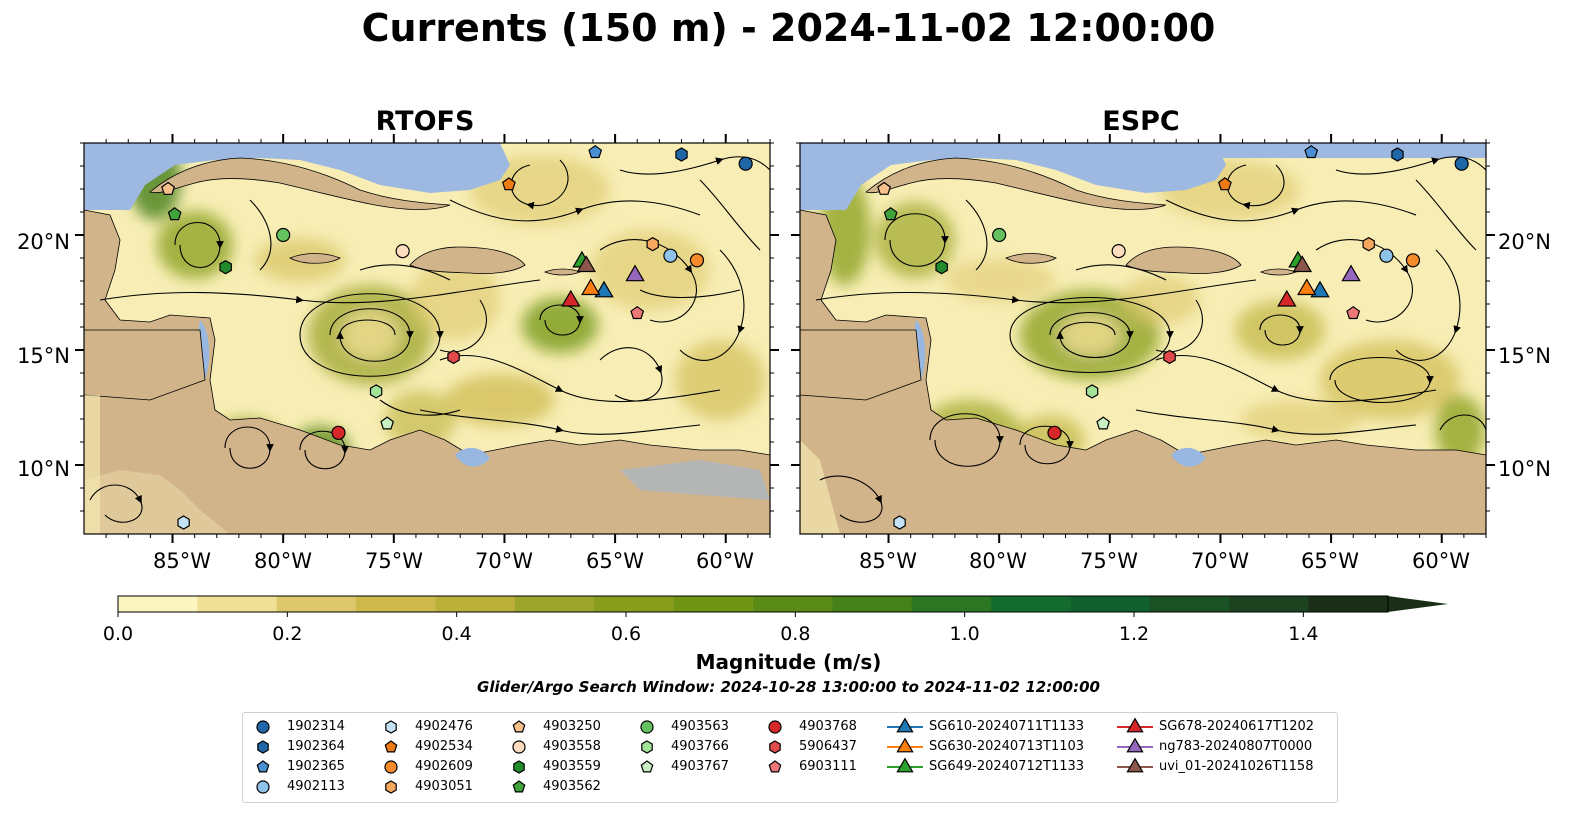 The width and height of the screenshot is (1577, 827). I want to click on legend-label: 4903558, so click(572, 746).